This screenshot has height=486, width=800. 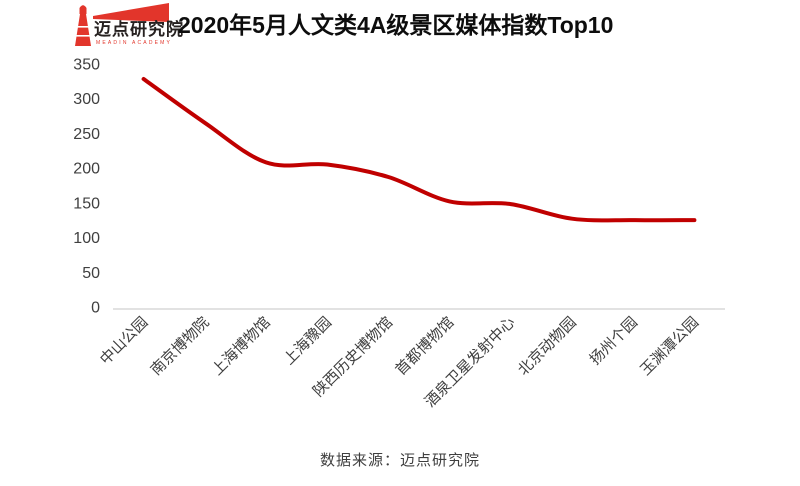 What do you see at coordinates (86, 99) in the screenshot?
I see `y-axis-tick-label: 300` at bounding box center [86, 99].